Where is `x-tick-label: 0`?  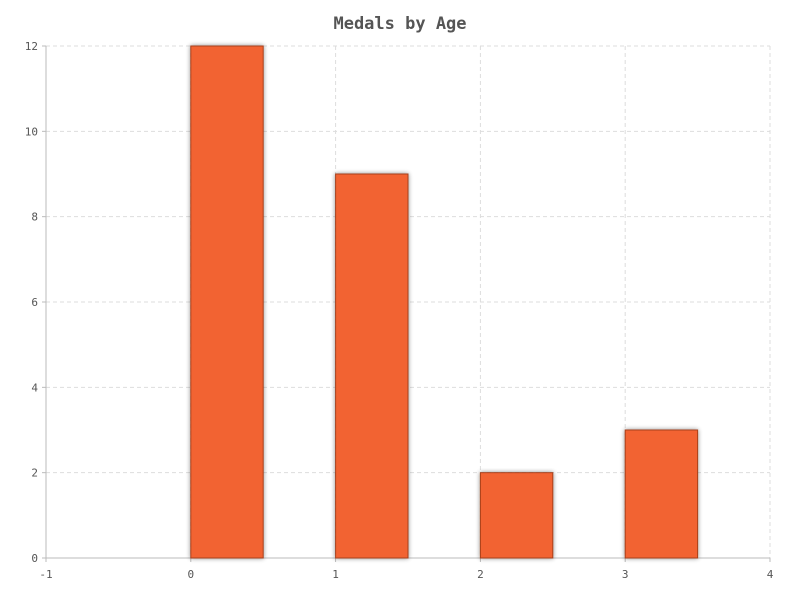 x-tick-label: 0 is located at coordinates (190, 574).